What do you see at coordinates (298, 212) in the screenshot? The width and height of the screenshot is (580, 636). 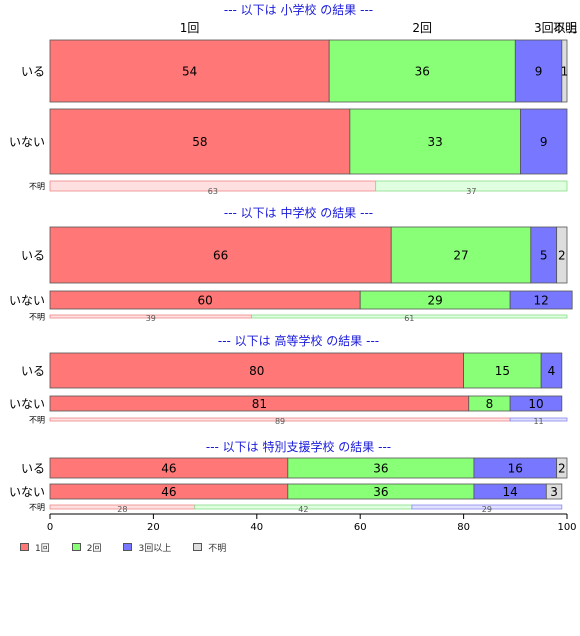 I see `panel-title: --- 以下は 中学校 の結果 ---` at bounding box center [298, 212].